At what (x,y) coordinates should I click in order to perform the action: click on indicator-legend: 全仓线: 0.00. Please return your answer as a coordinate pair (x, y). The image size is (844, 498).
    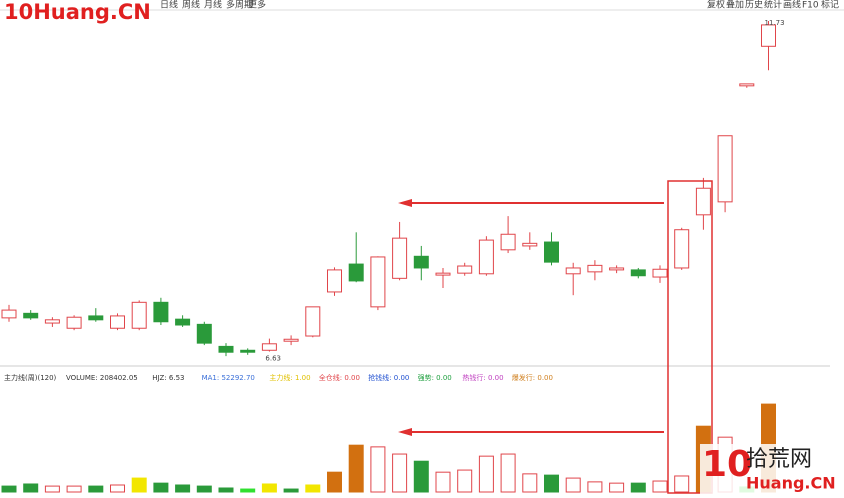
    Looking at the image, I should click on (339, 377).